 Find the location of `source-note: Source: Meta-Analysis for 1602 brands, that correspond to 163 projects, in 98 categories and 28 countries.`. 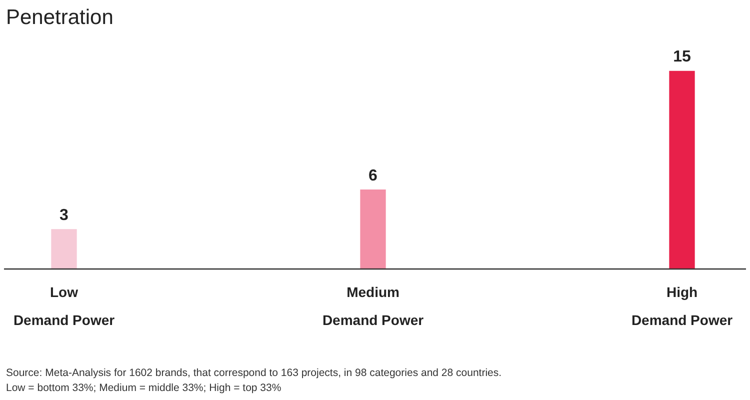

source-note: Source: Meta-Analysis for 1602 brands, that correspond to 163 projects, in 98 categories and 28 countries. is located at coordinates (254, 373).